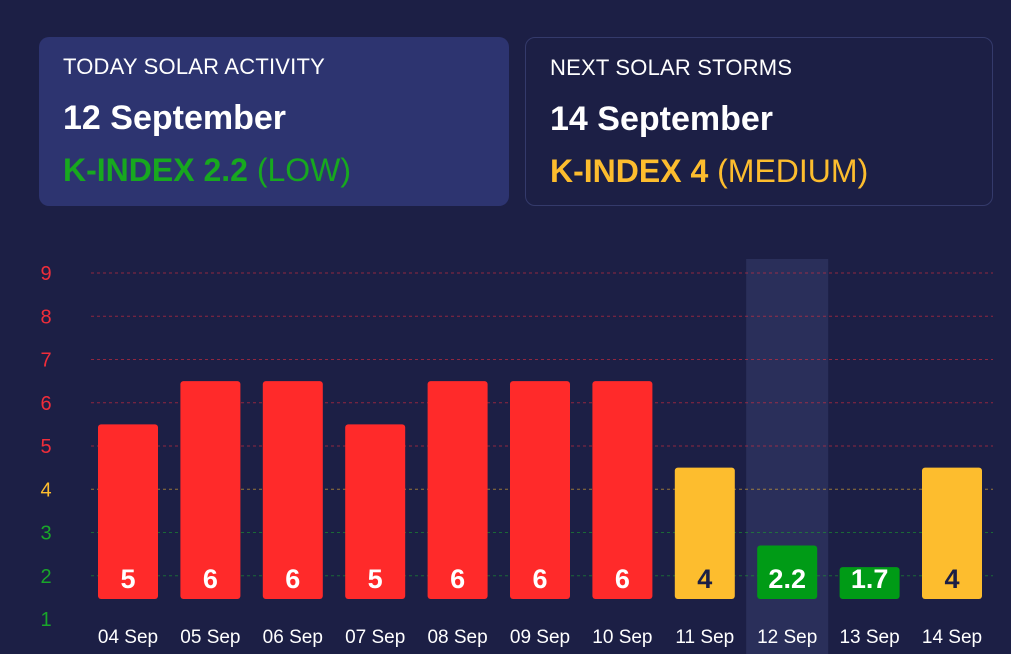 This screenshot has width=1011, height=654. What do you see at coordinates (671, 67) in the screenshot?
I see `next-card-heading: NEXT SOLAR STORMS` at bounding box center [671, 67].